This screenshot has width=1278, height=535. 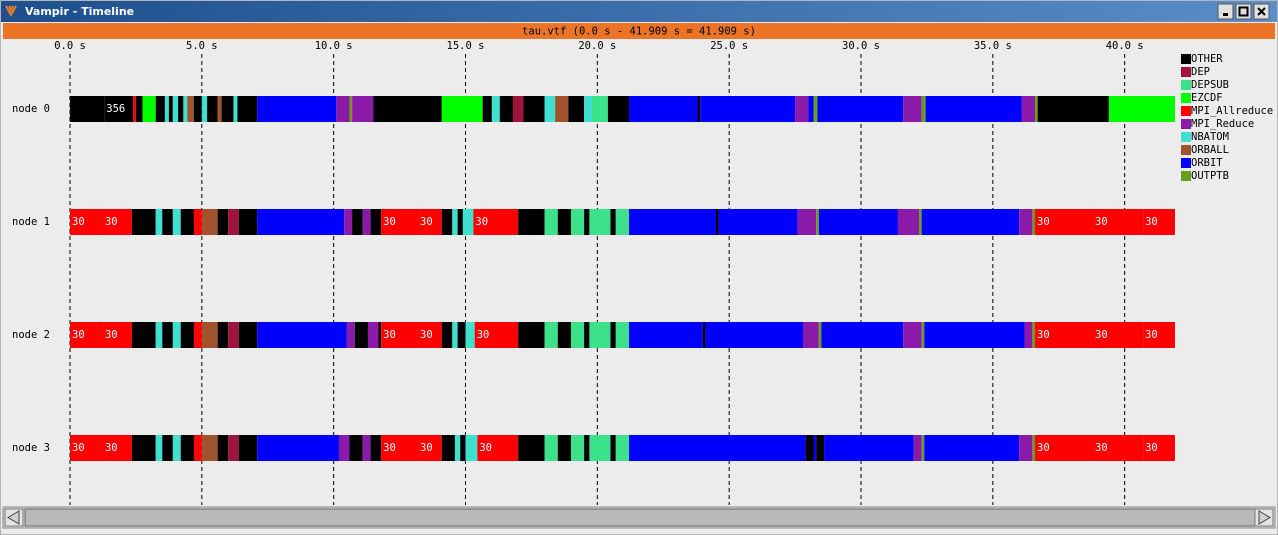 I want to click on node-label: node 0, so click(x=31, y=109).